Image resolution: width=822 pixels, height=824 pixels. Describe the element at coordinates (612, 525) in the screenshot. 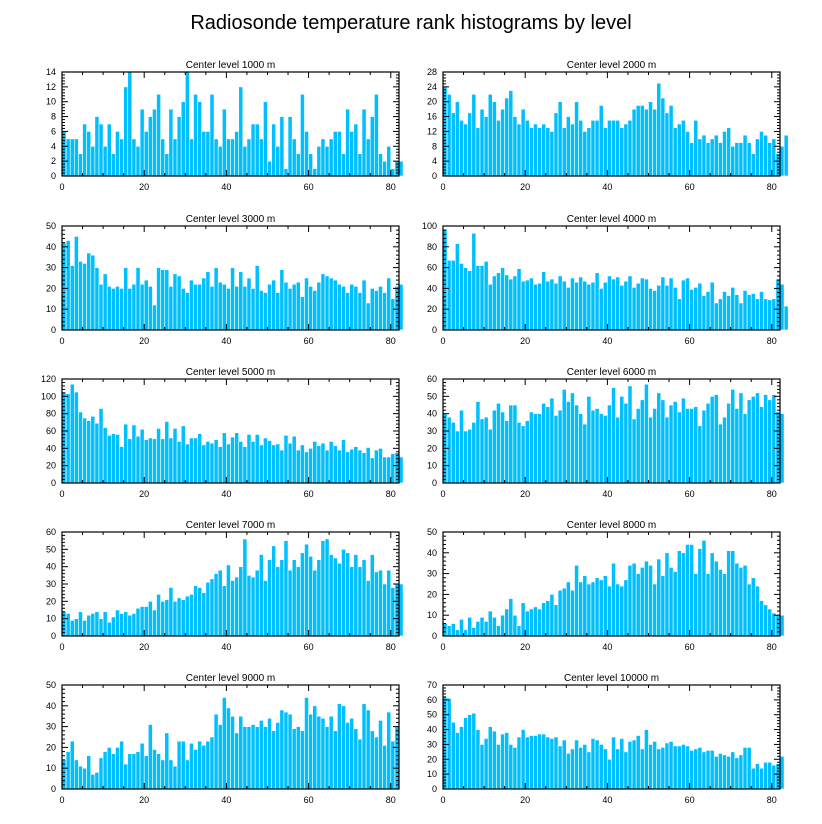

I see `panel-title: Center level 8000 m` at that location.